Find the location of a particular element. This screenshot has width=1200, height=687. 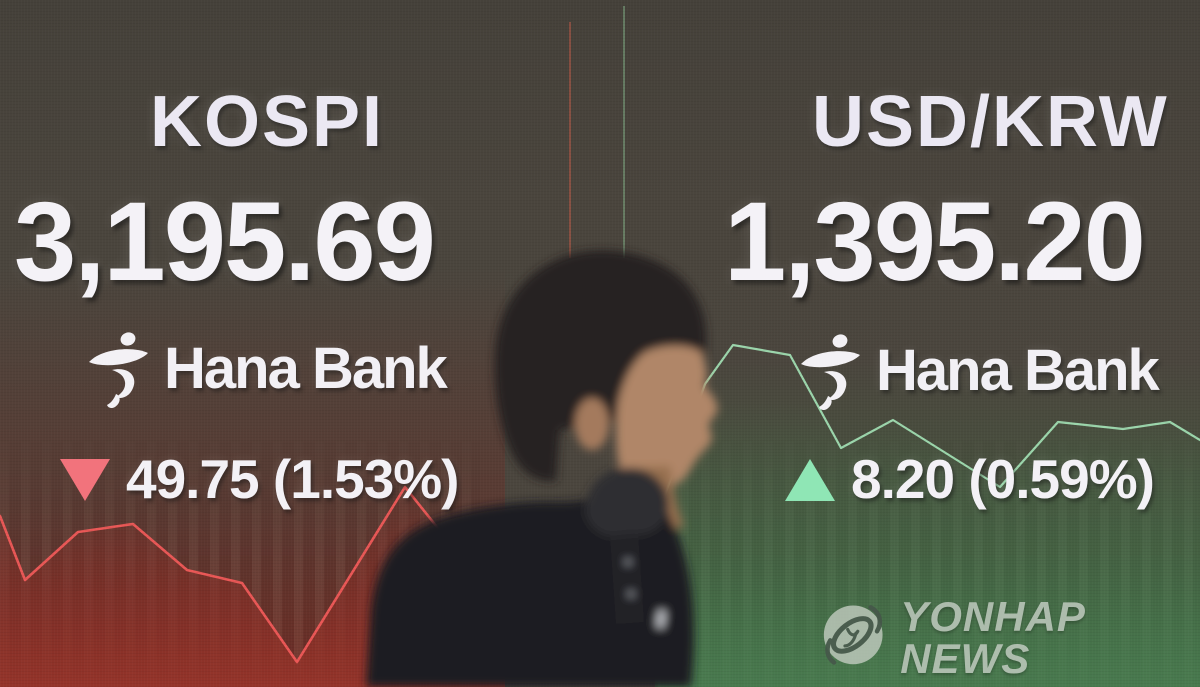

watermark: YONHAP NEWS is located at coordinates (1011, 634).